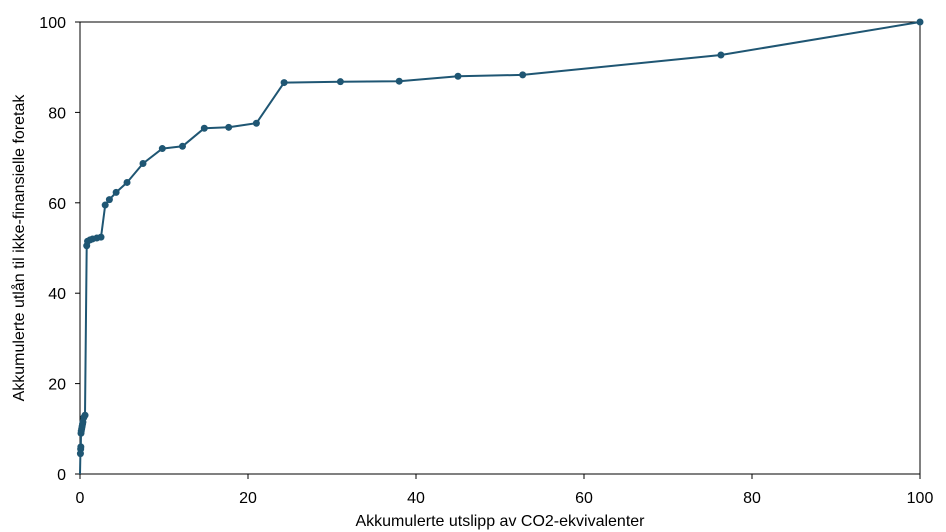 The height and width of the screenshot is (532, 946). Describe the element at coordinates (61, 475) in the screenshot. I see `y-tick-label: 0` at that location.